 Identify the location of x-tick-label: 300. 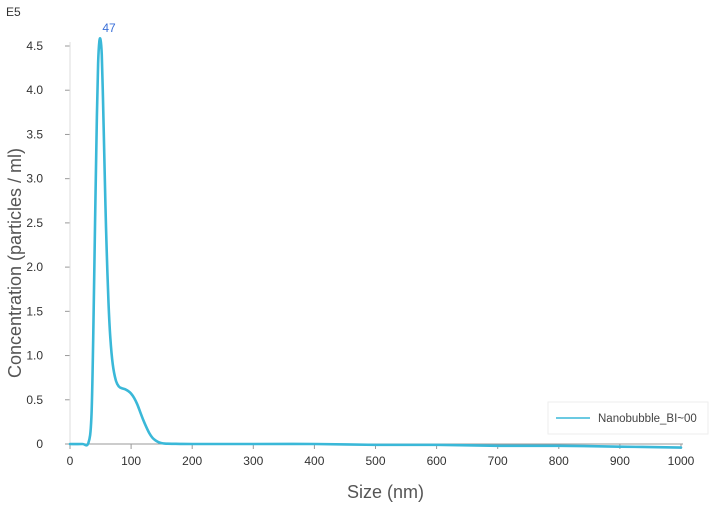
(253, 461).